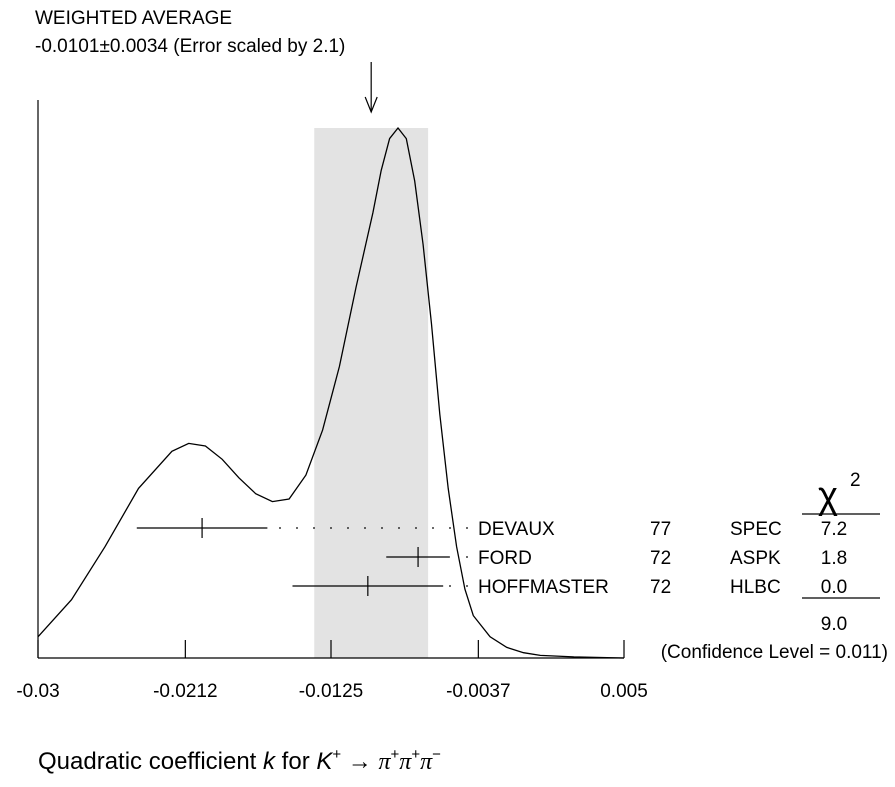 The height and width of the screenshot is (787, 895). I want to click on measurement-chi2: 0.0, so click(834, 587).